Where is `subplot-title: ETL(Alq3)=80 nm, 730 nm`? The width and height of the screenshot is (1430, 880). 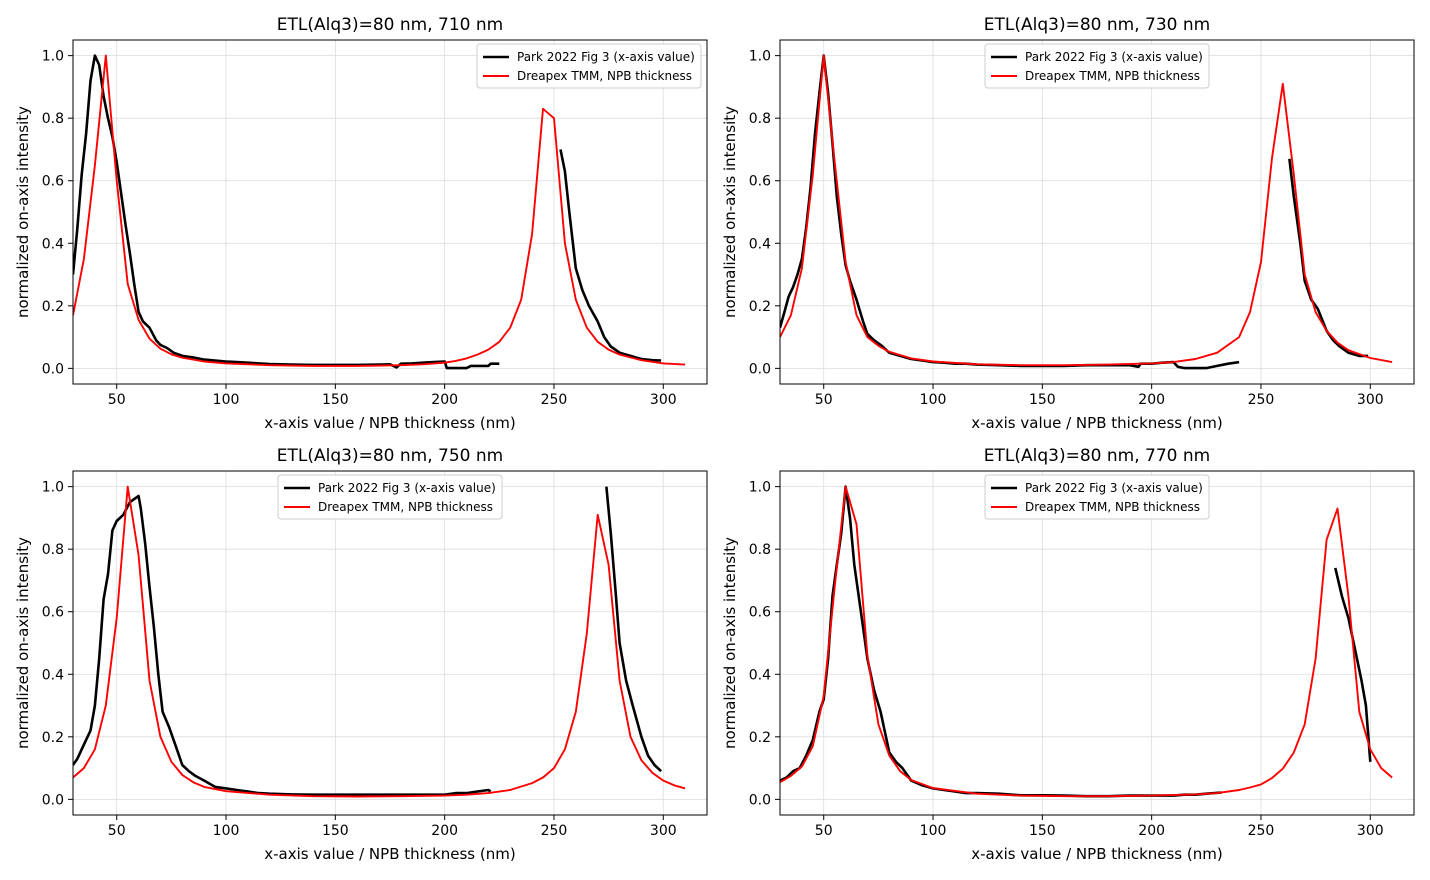 subplot-title: ETL(Alq3)=80 nm, 730 nm is located at coordinates (1097, 25).